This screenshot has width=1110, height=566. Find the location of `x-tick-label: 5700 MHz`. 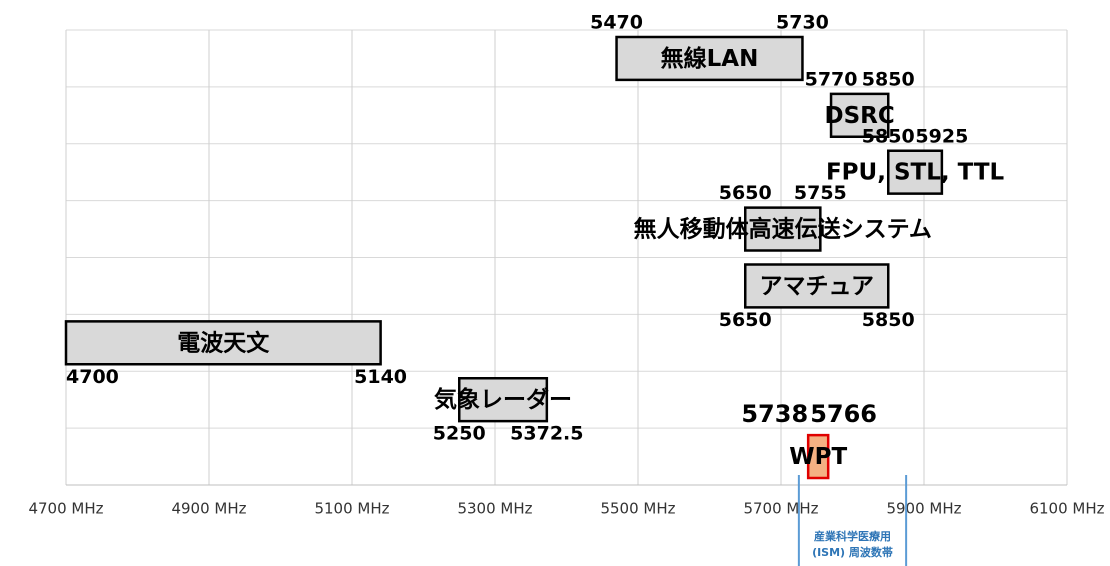

x-tick-label: 5700 MHz is located at coordinates (780, 509).